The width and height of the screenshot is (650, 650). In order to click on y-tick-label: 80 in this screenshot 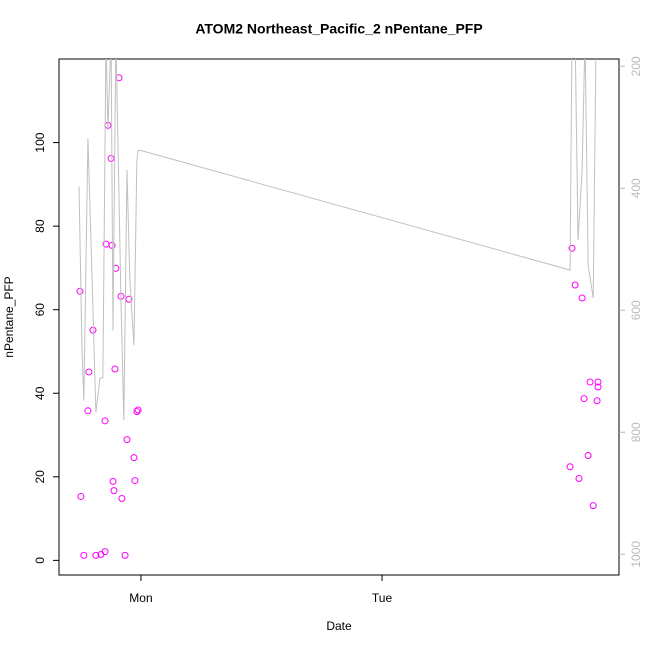, I will do `click(40, 226)`.